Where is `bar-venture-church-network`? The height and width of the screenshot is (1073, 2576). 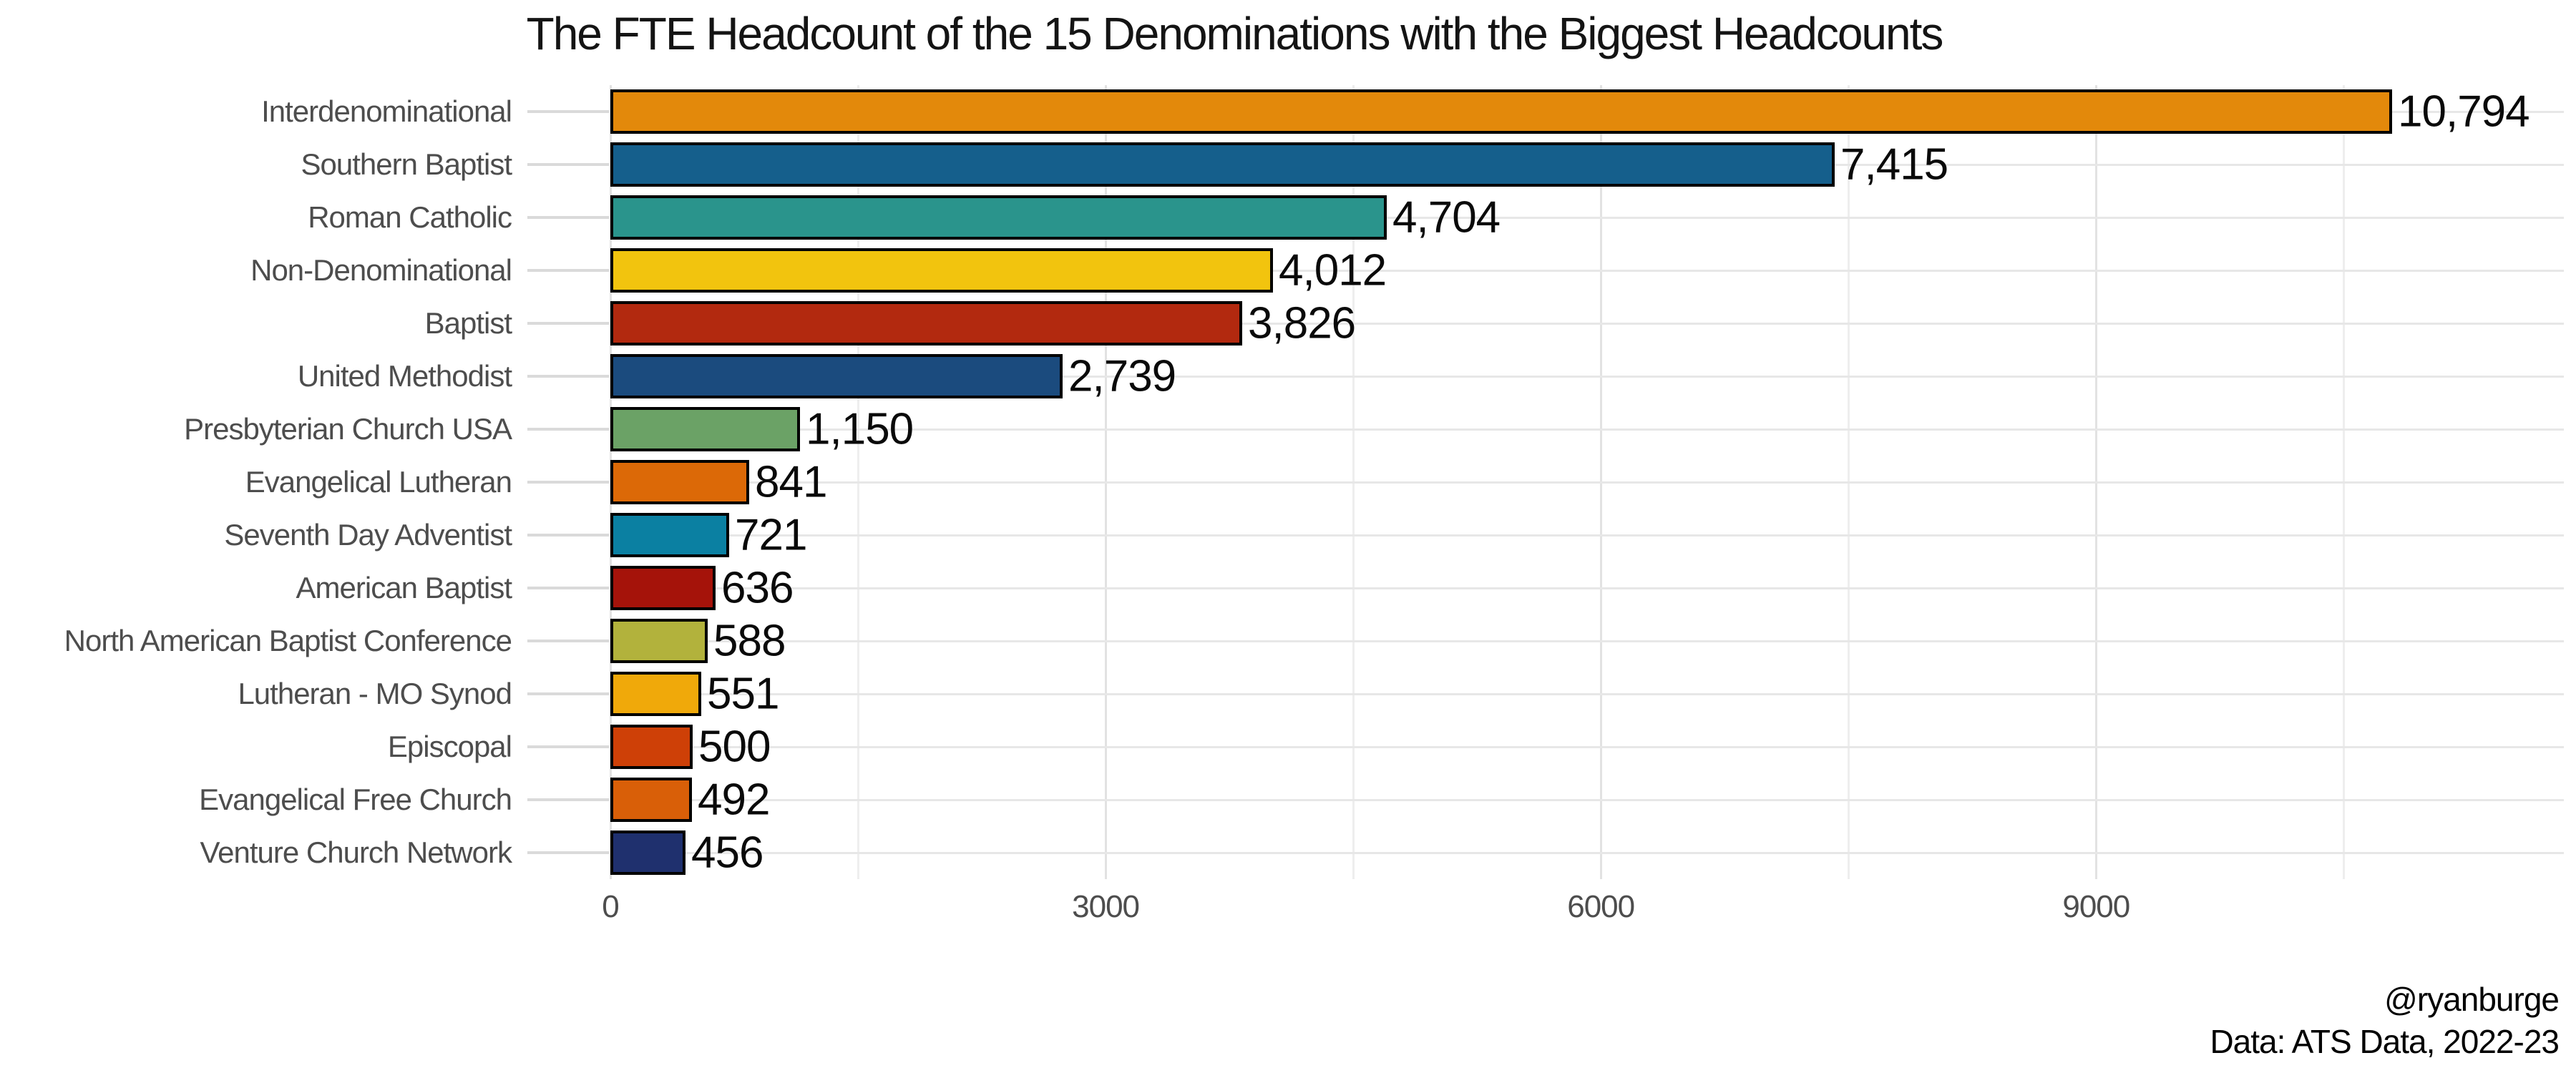 bar-venture-church-network is located at coordinates (648, 853).